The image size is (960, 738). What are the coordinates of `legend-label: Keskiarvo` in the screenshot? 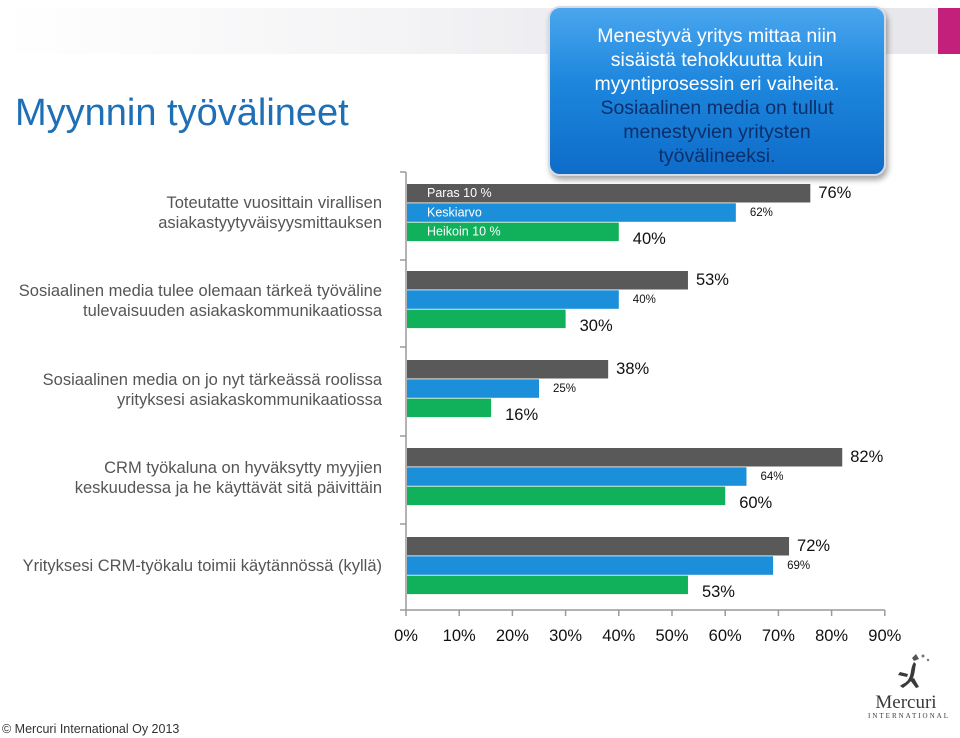 It's located at (454, 212).